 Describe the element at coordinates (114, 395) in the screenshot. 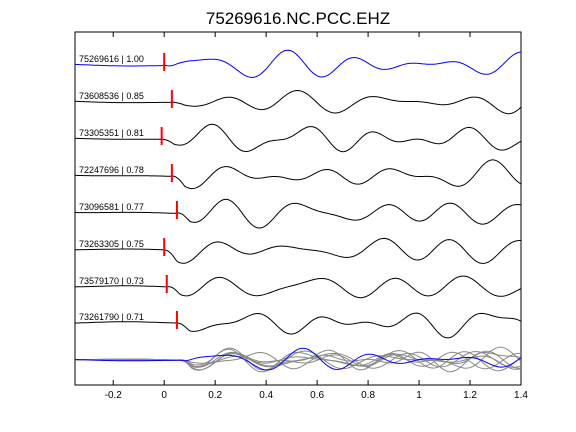

I see `x-tick-label-1: -0.2` at that location.